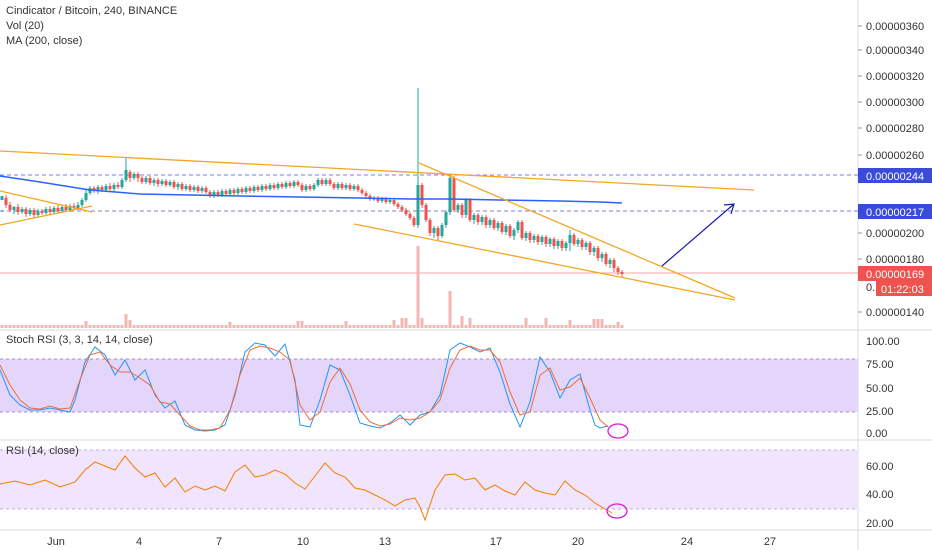  I want to click on rsi-legend: RSI (14, close), so click(42, 451).